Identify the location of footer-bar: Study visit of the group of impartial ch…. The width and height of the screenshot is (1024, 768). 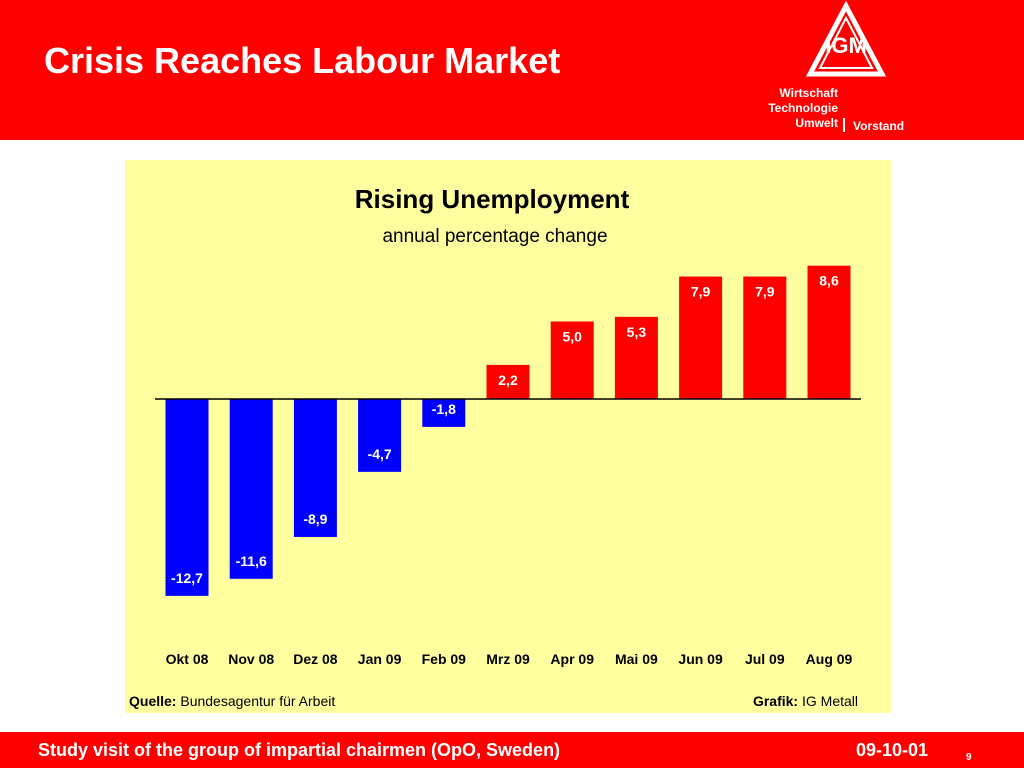
(512, 750).